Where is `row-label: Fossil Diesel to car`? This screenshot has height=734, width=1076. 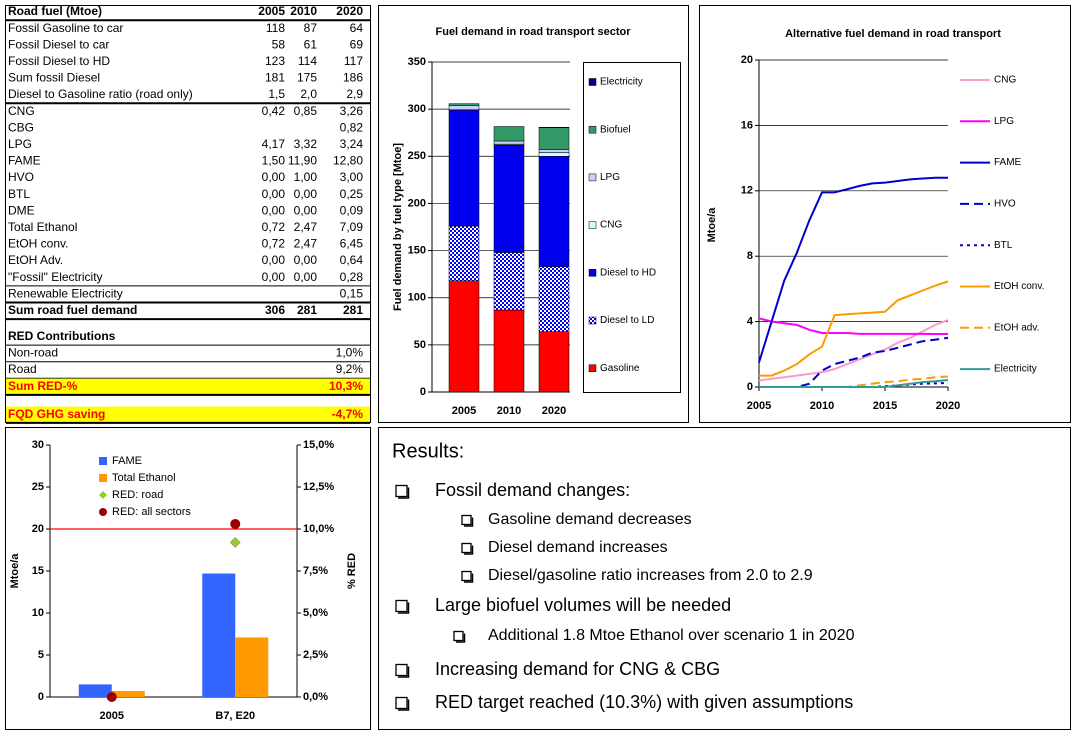 row-label: Fossil Diesel to car is located at coordinates (58, 44).